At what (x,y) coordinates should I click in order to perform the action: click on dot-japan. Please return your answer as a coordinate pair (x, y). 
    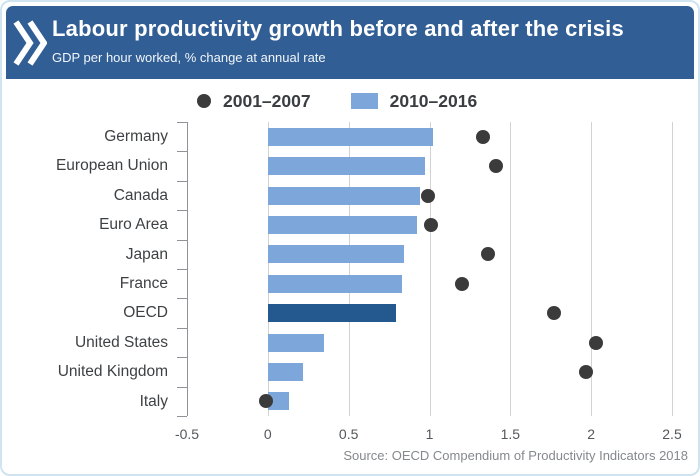
    Looking at the image, I should click on (487, 254).